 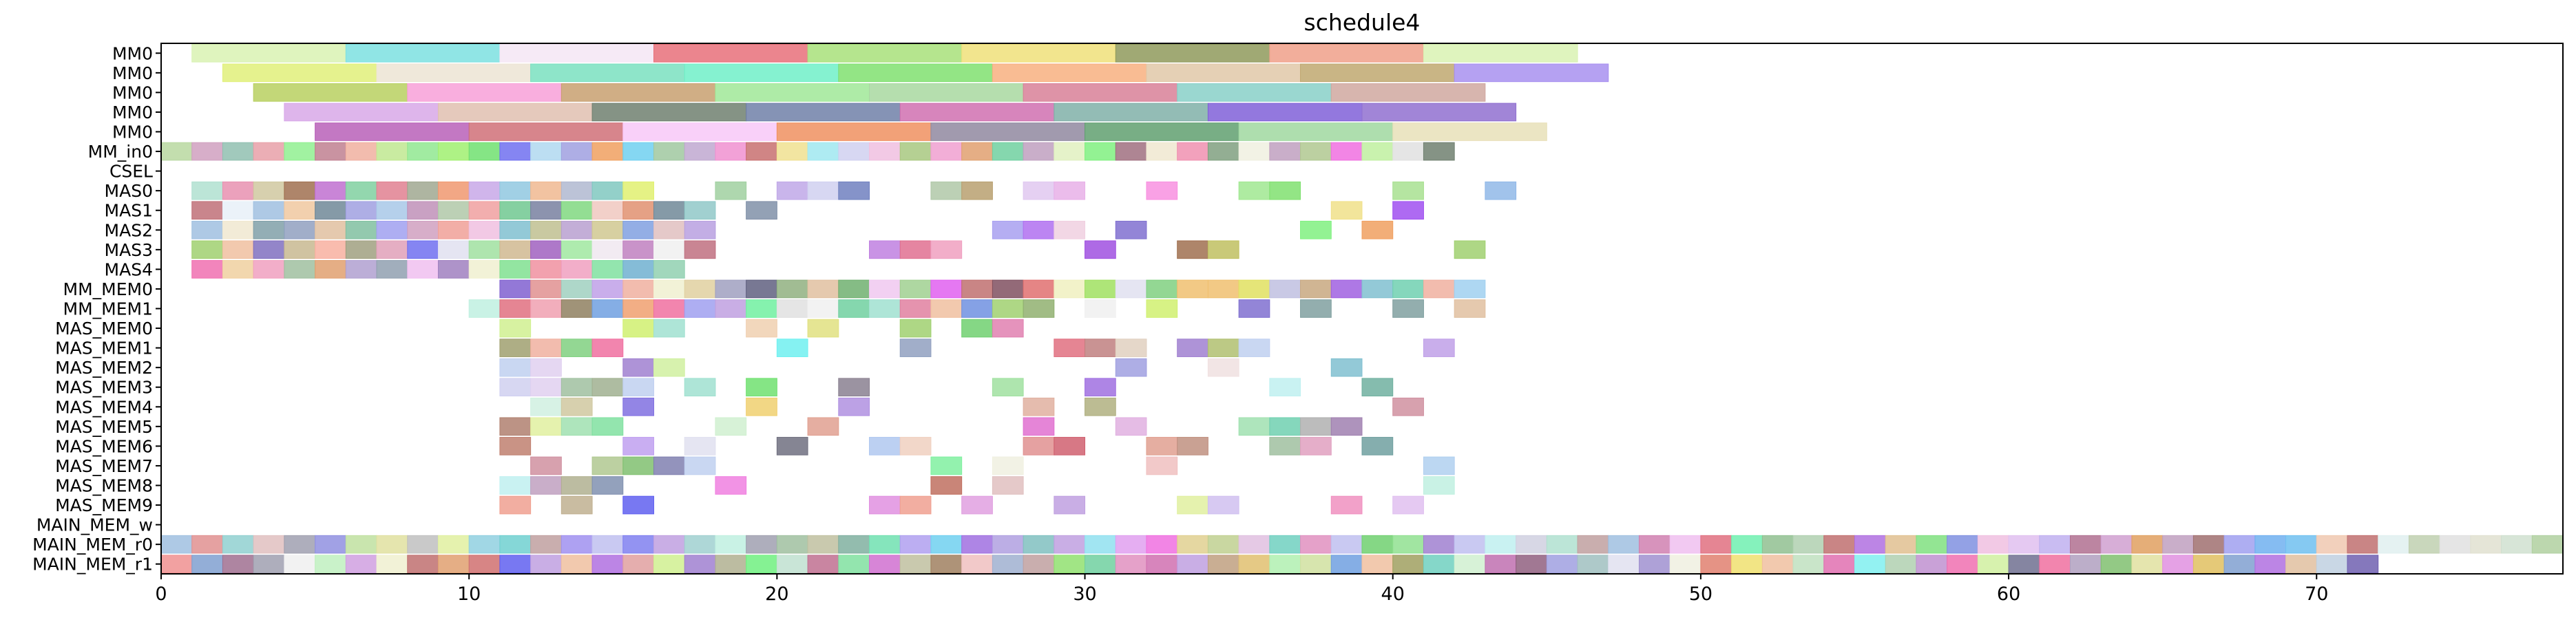 I want to click on y-tick-label: MAS0, so click(x=129, y=191).